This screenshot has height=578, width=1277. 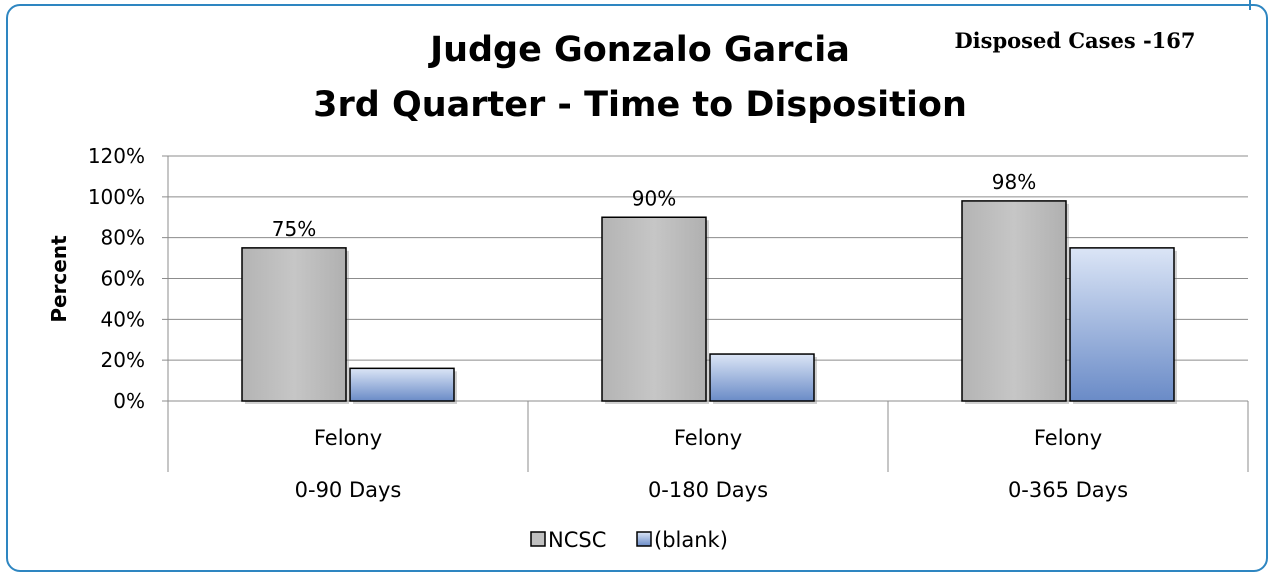 I want to click on data-labels: 75% 90% 98%, so click(x=654, y=205).